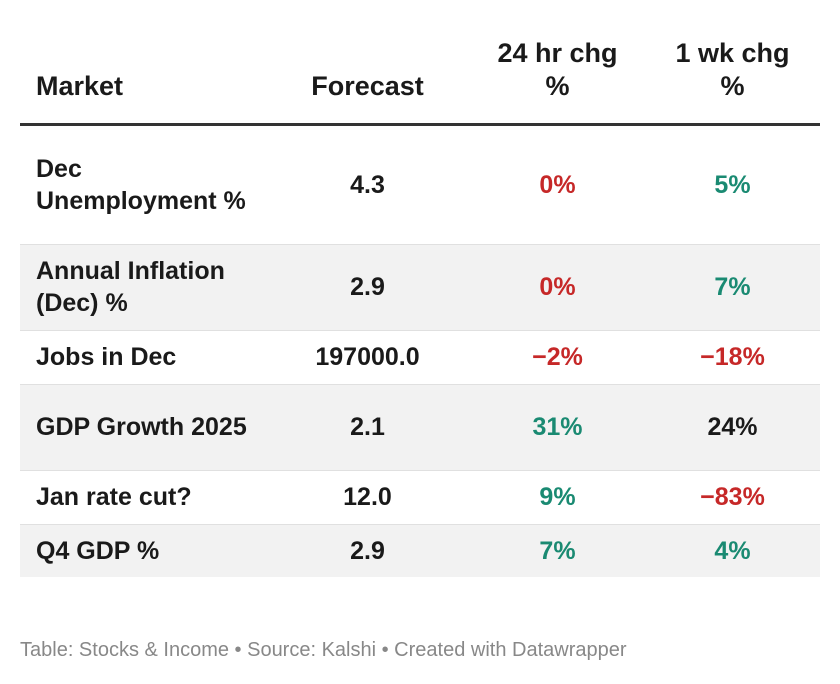 The height and width of the screenshot is (684, 840). Describe the element at coordinates (142, 497) in the screenshot. I see `market-cell: Jan rate cut?` at that location.